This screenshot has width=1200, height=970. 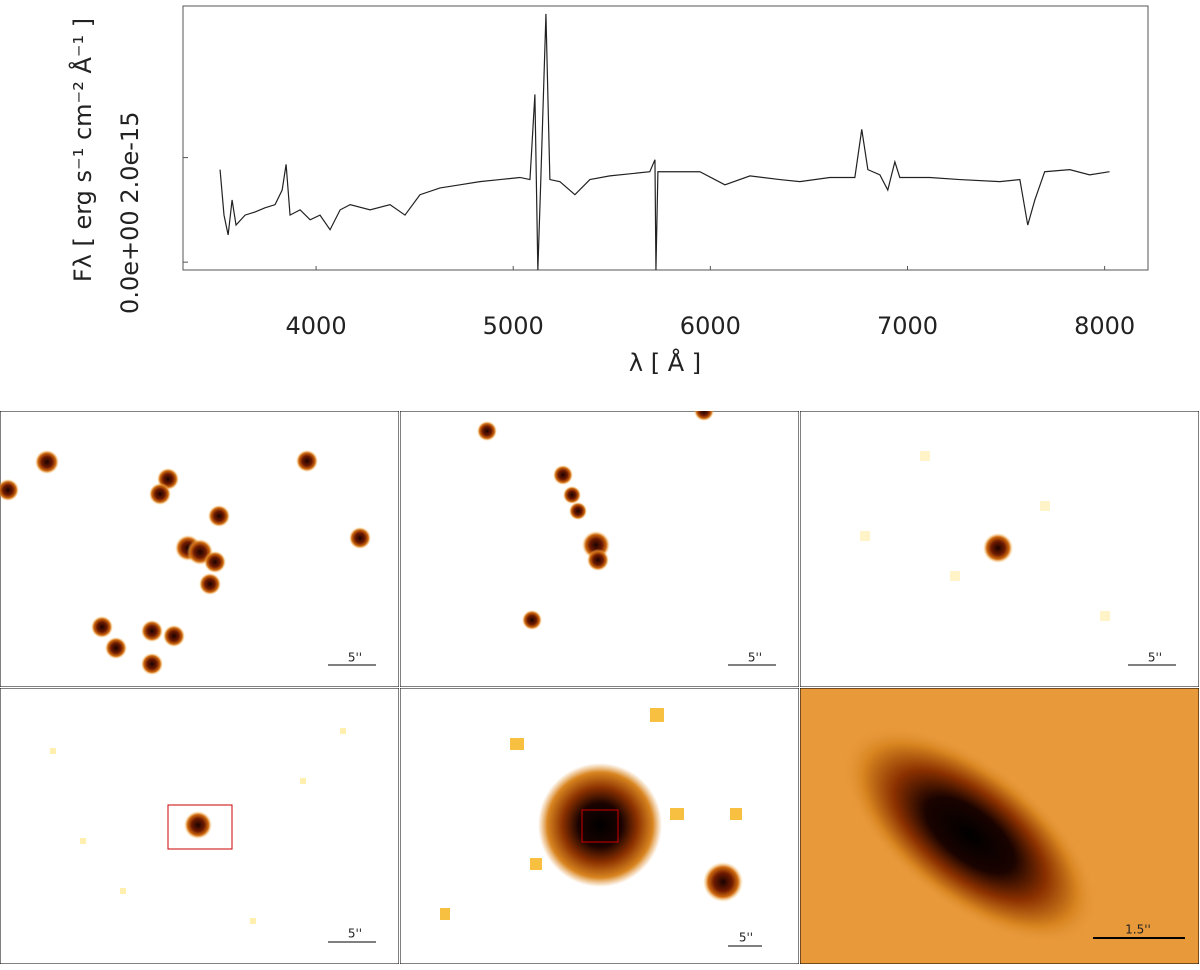 I want to click on x-tick-label: 8000, so click(x=1104, y=326).